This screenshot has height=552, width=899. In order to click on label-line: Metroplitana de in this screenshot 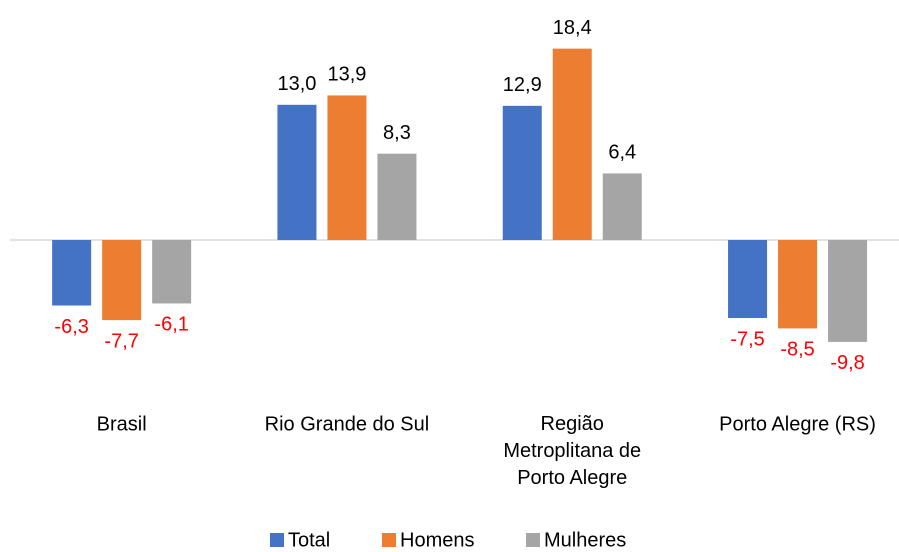, I will do `click(572, 451)`.